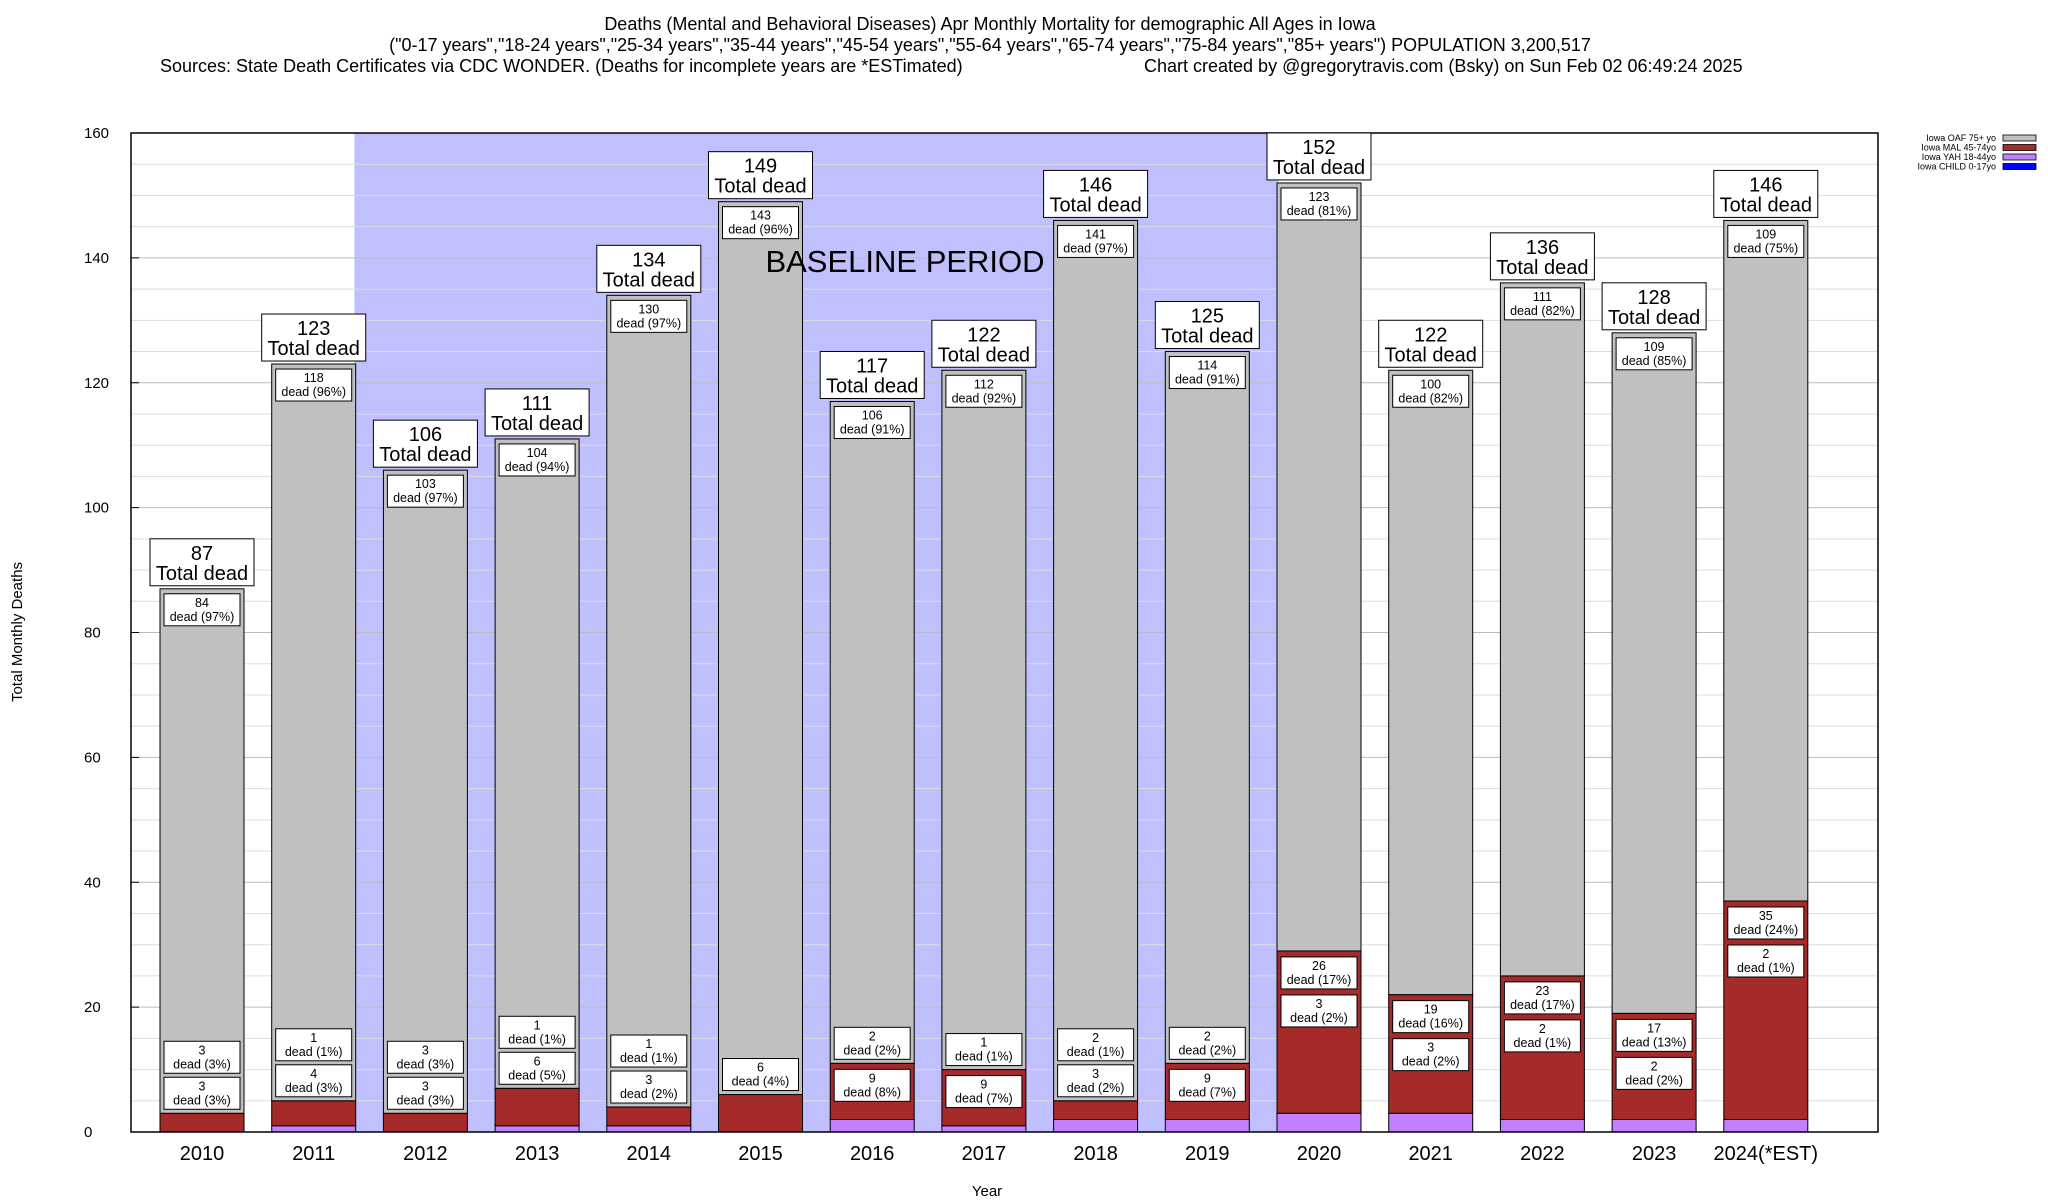  Describe the element at coordinates (2019, 147) in the screenshot. I see `legend-swatch` at that location.